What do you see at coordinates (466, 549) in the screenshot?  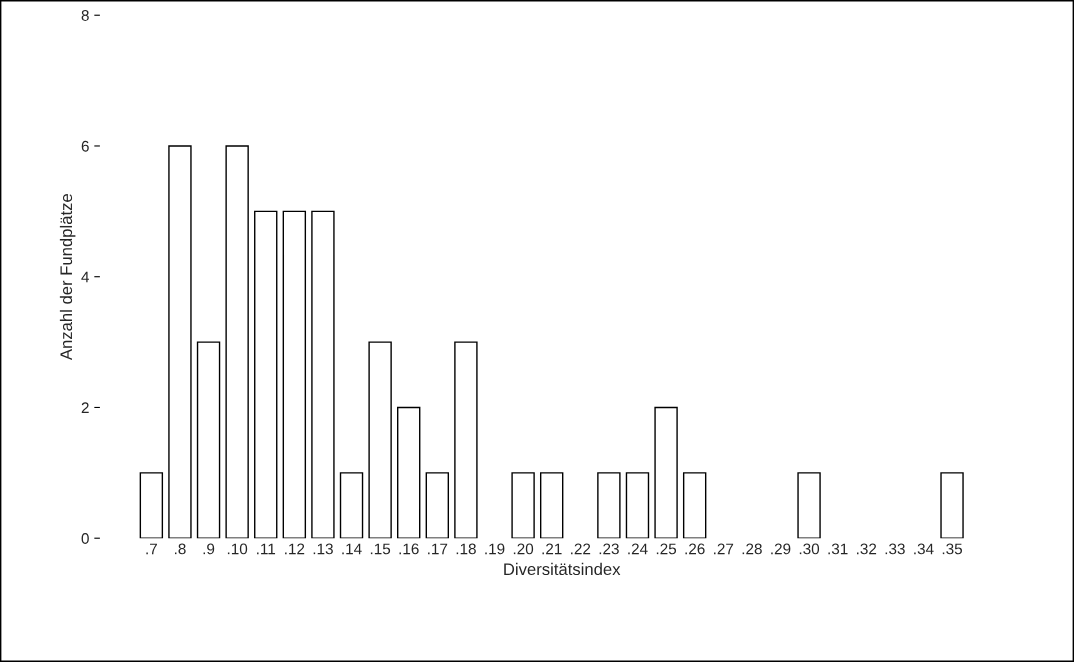 I see `x-tick-label: .18` at bounding box center [466, 549].